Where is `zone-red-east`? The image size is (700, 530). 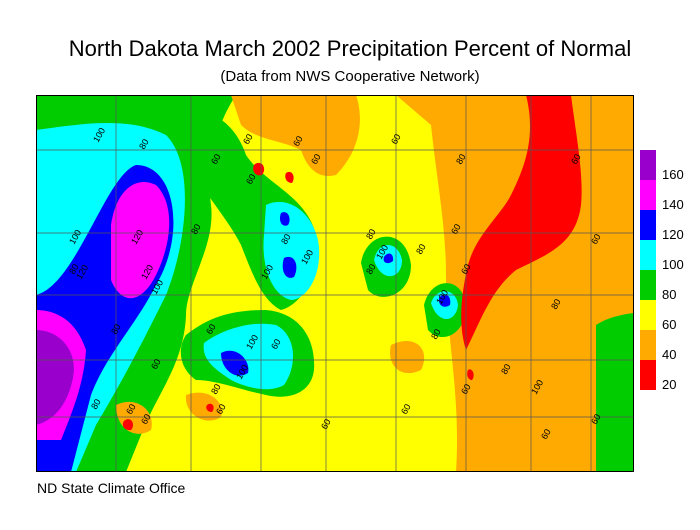 zone-red-east is located at coordinates (521, 222).